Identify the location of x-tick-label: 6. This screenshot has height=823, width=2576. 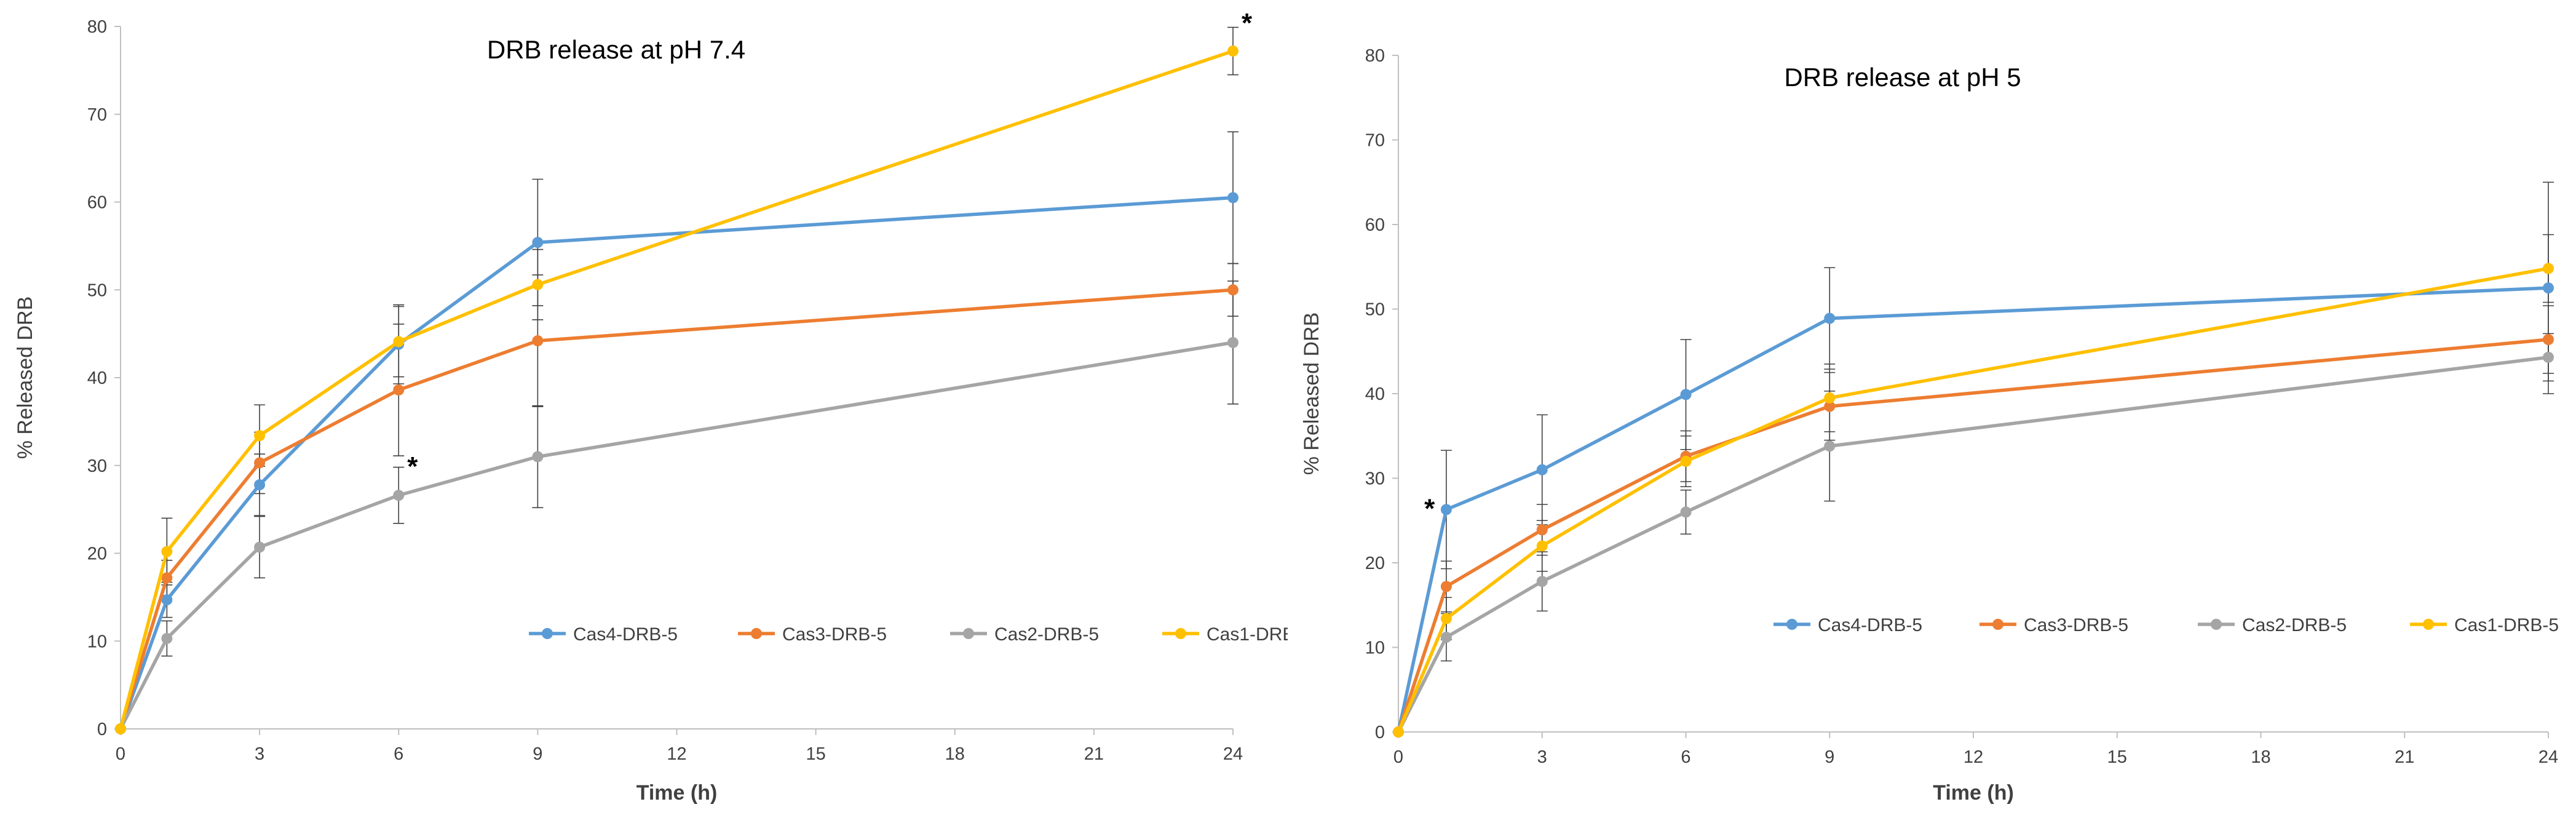
(399, 754).